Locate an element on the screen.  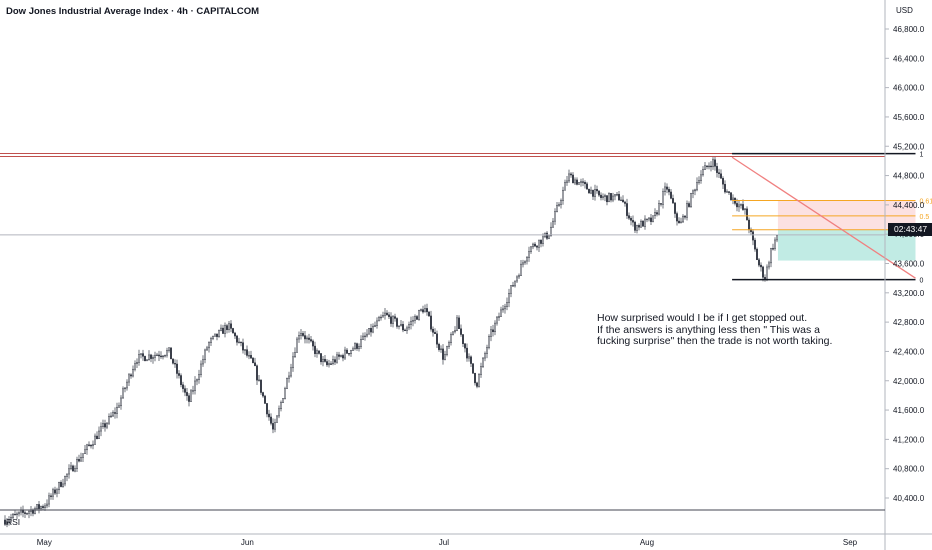
currency-label: USD is located at coordinates (904, 10).